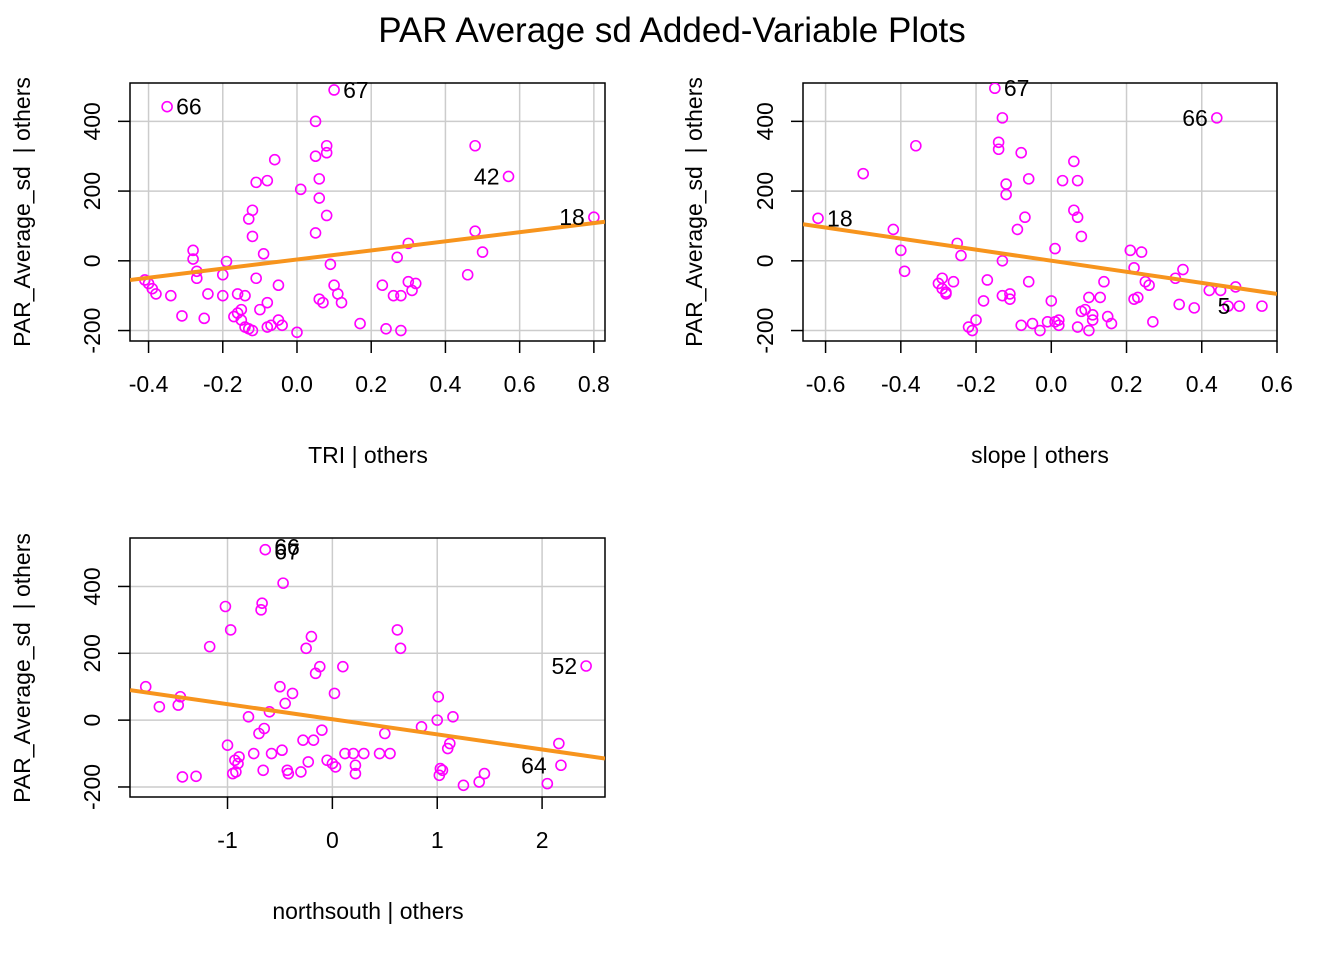  What do you see at coordinates (826, 384) in the screenshot?
I see `x-tick-label: -0.6` at bounding box center [826, 384].